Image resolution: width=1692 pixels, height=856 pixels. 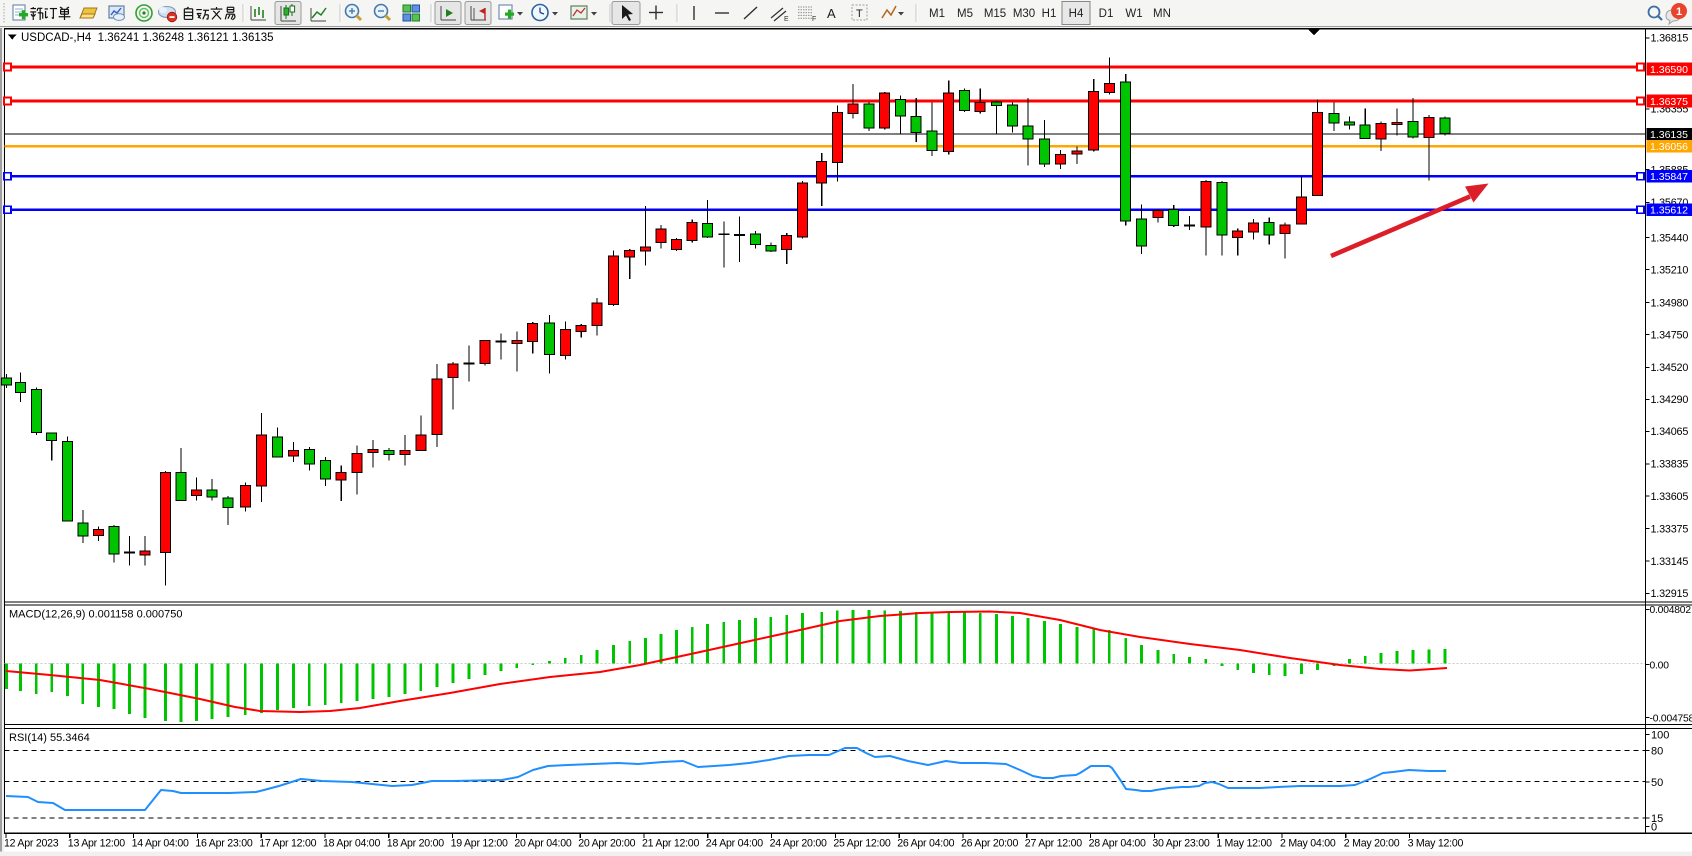 I want to click on svg-text: MN, so click(x=1162, y=14).